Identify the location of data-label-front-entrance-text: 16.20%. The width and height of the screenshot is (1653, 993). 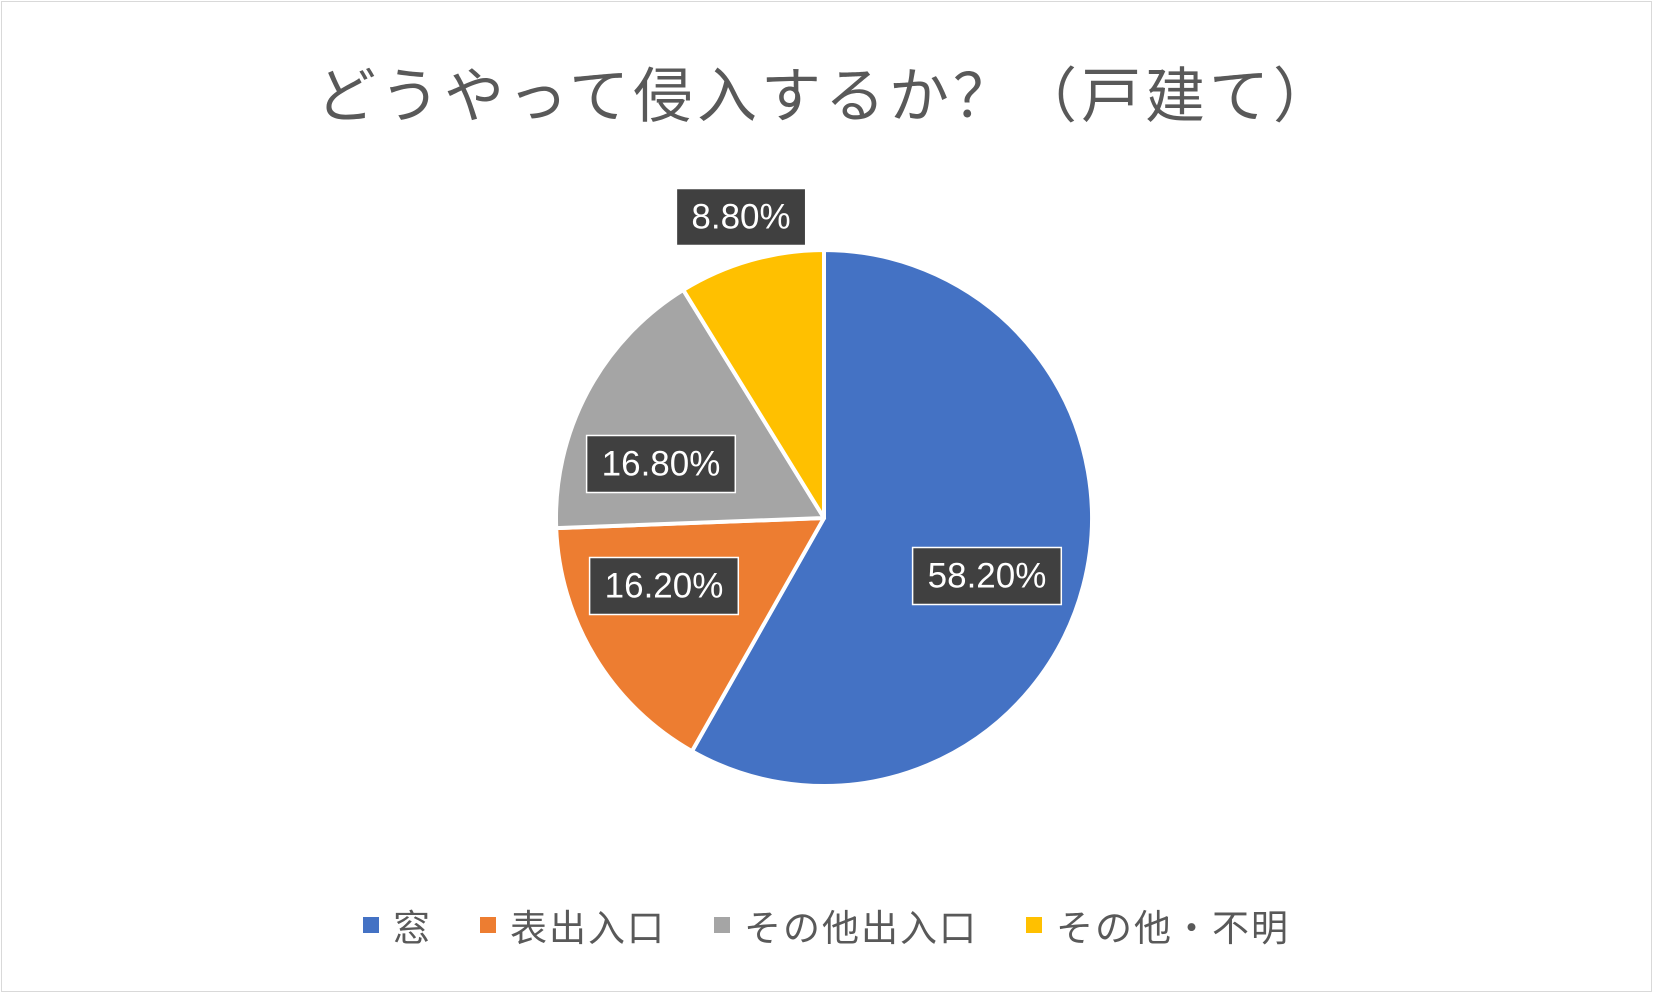
(664, 586).